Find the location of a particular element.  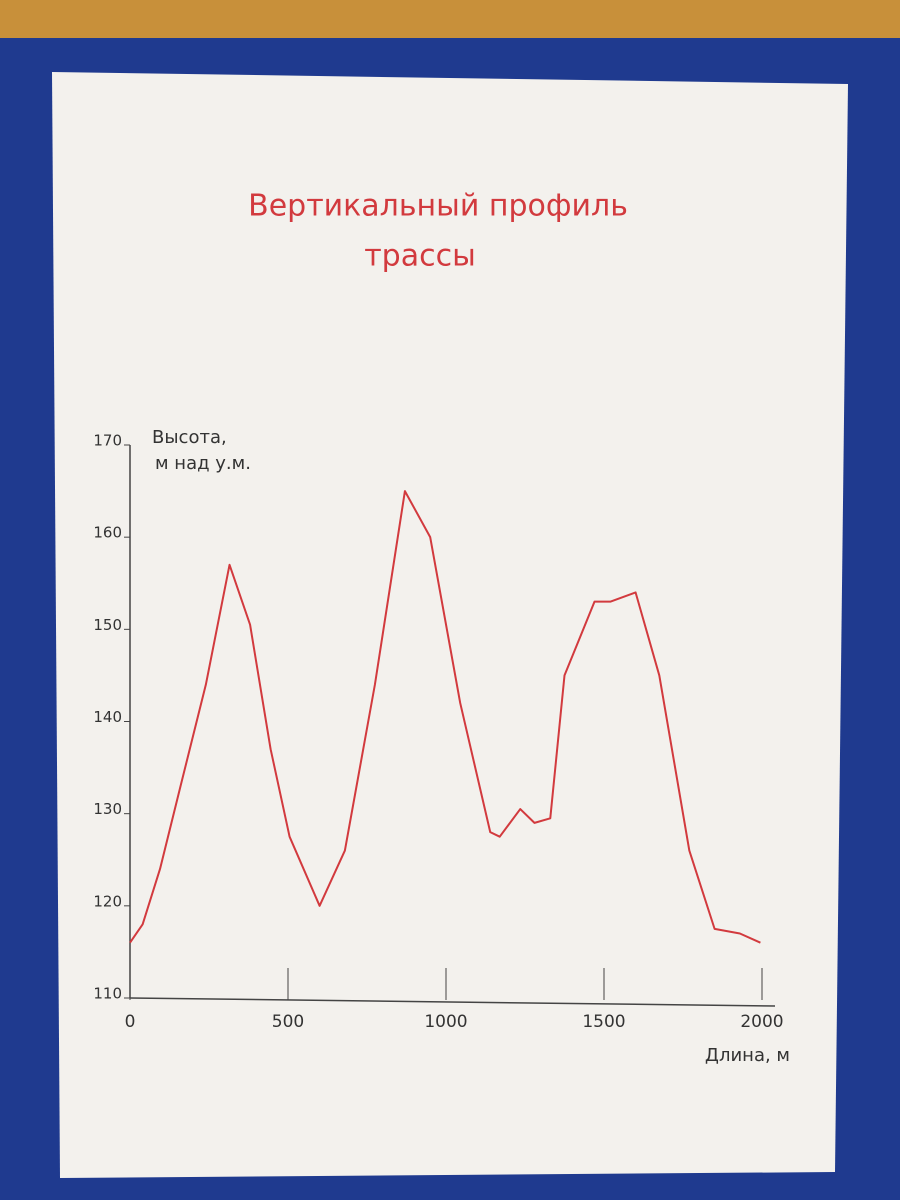

x-tick-label: 500 is located at coordinates (288, 1022).